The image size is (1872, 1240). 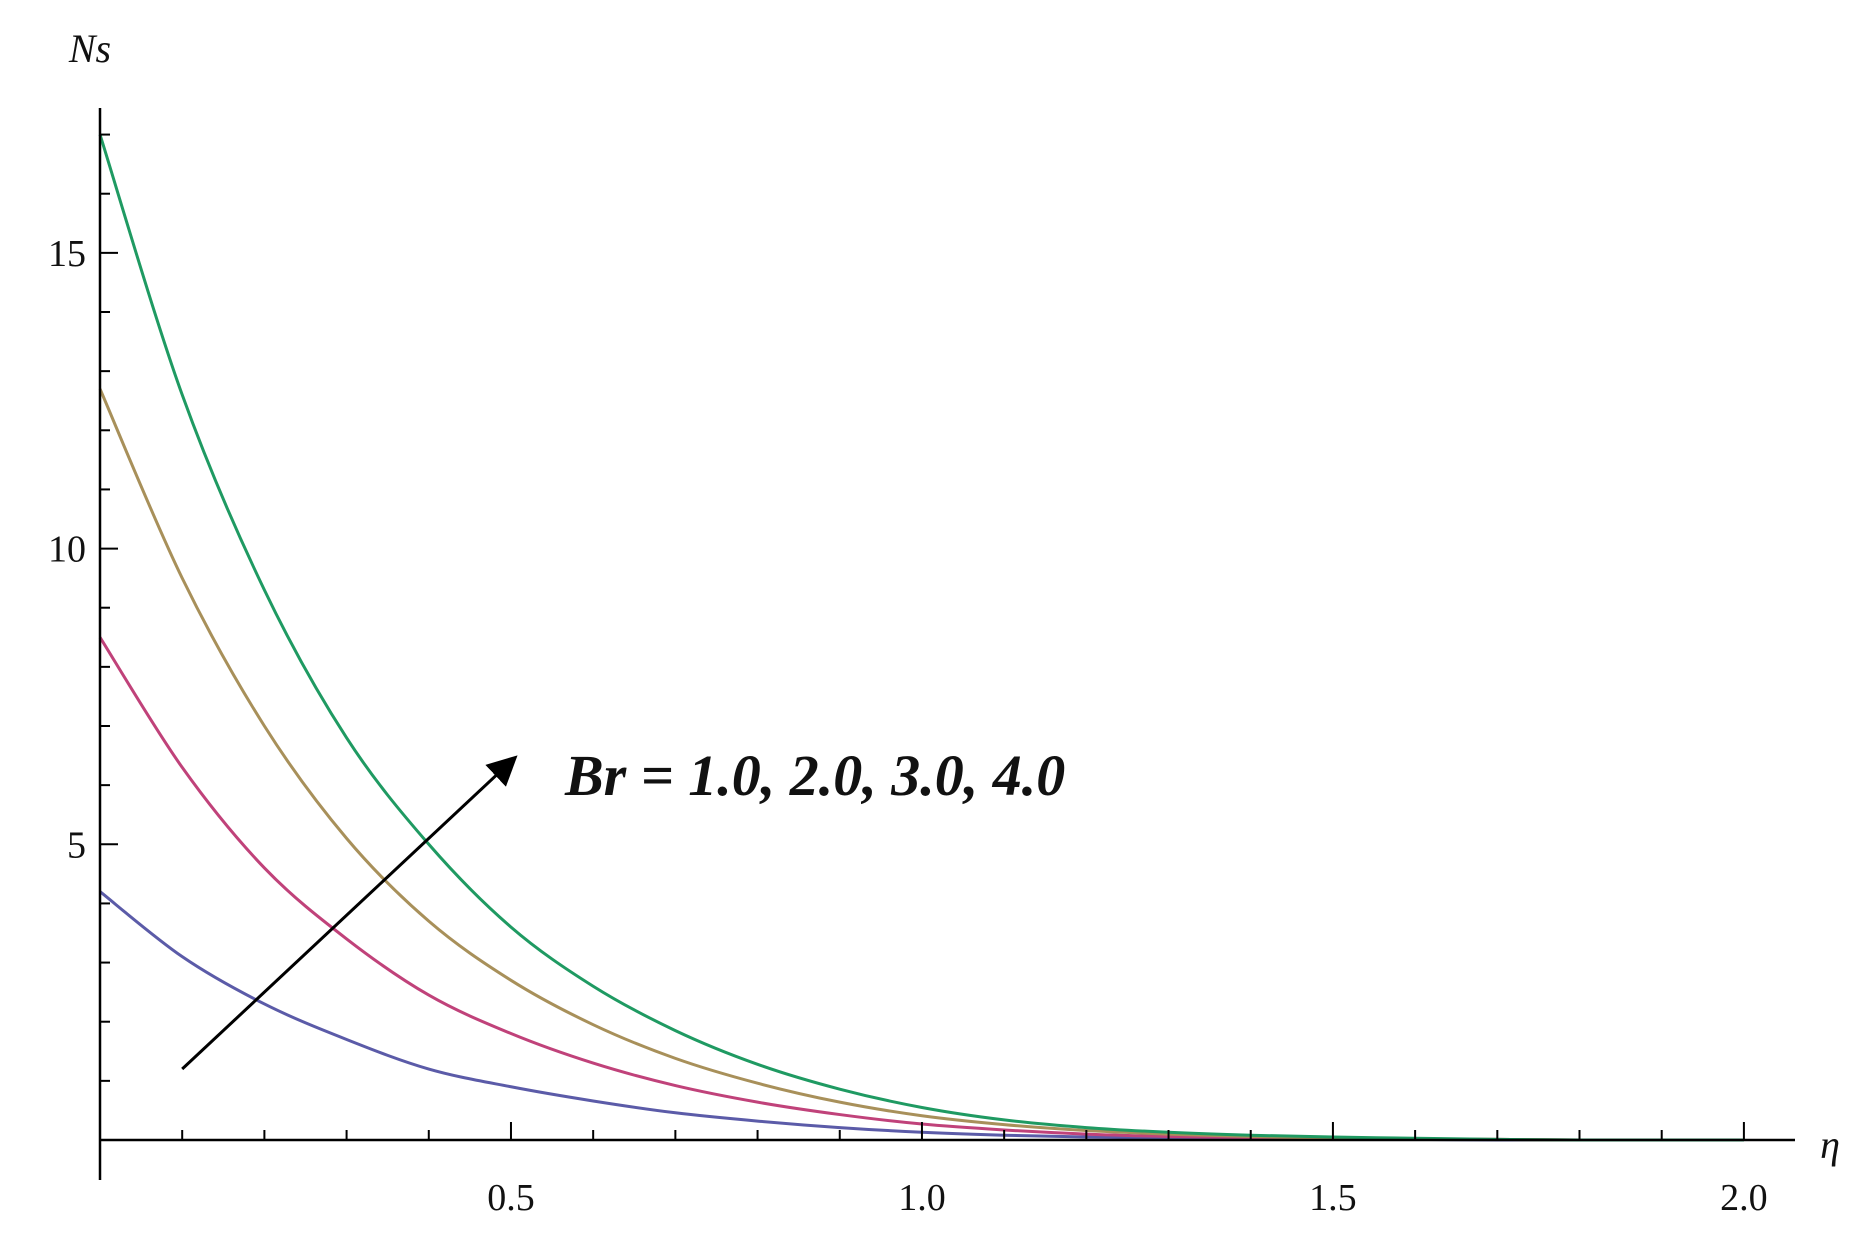 What do you see at coordinates (1333, 1198) in the screenshot?
I see `x-tick-label: 1.5` at bounding box center [1333, 1198].